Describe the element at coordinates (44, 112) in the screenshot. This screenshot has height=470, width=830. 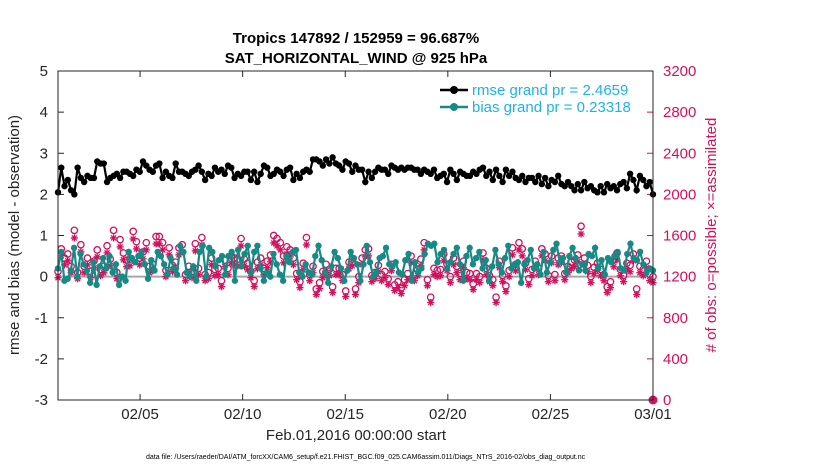
I see `left-tick-label: 4` at that location.